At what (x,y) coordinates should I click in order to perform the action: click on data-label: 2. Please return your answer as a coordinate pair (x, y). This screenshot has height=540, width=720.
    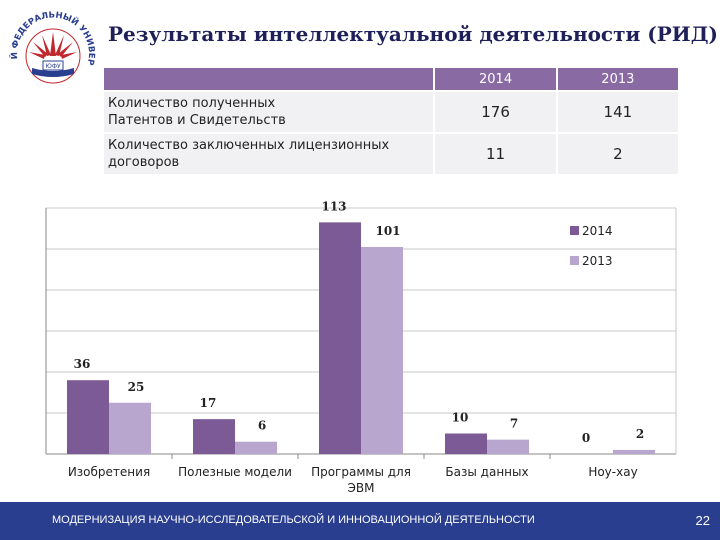
    Looking at the image, I should click on (640, 434).